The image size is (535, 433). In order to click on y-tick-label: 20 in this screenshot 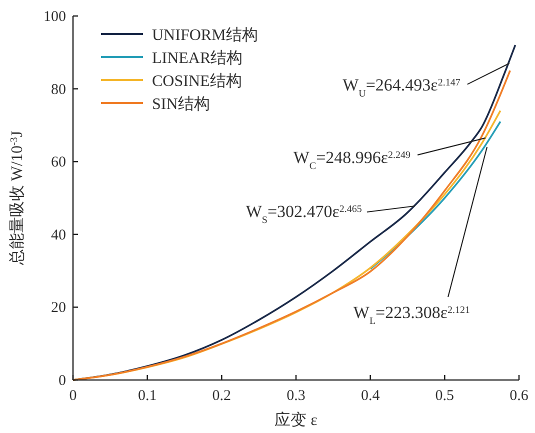, I will do `click(58, 308)`.